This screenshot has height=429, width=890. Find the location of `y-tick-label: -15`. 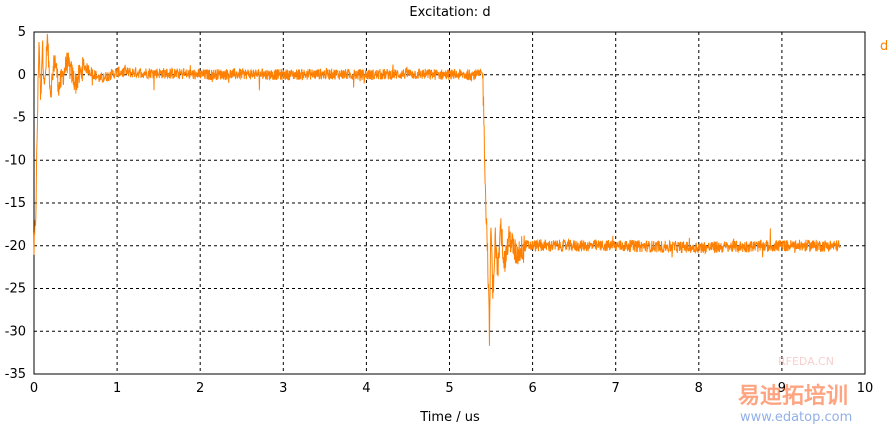

y-tick-label: -15 is located at coordinates (15, 203).